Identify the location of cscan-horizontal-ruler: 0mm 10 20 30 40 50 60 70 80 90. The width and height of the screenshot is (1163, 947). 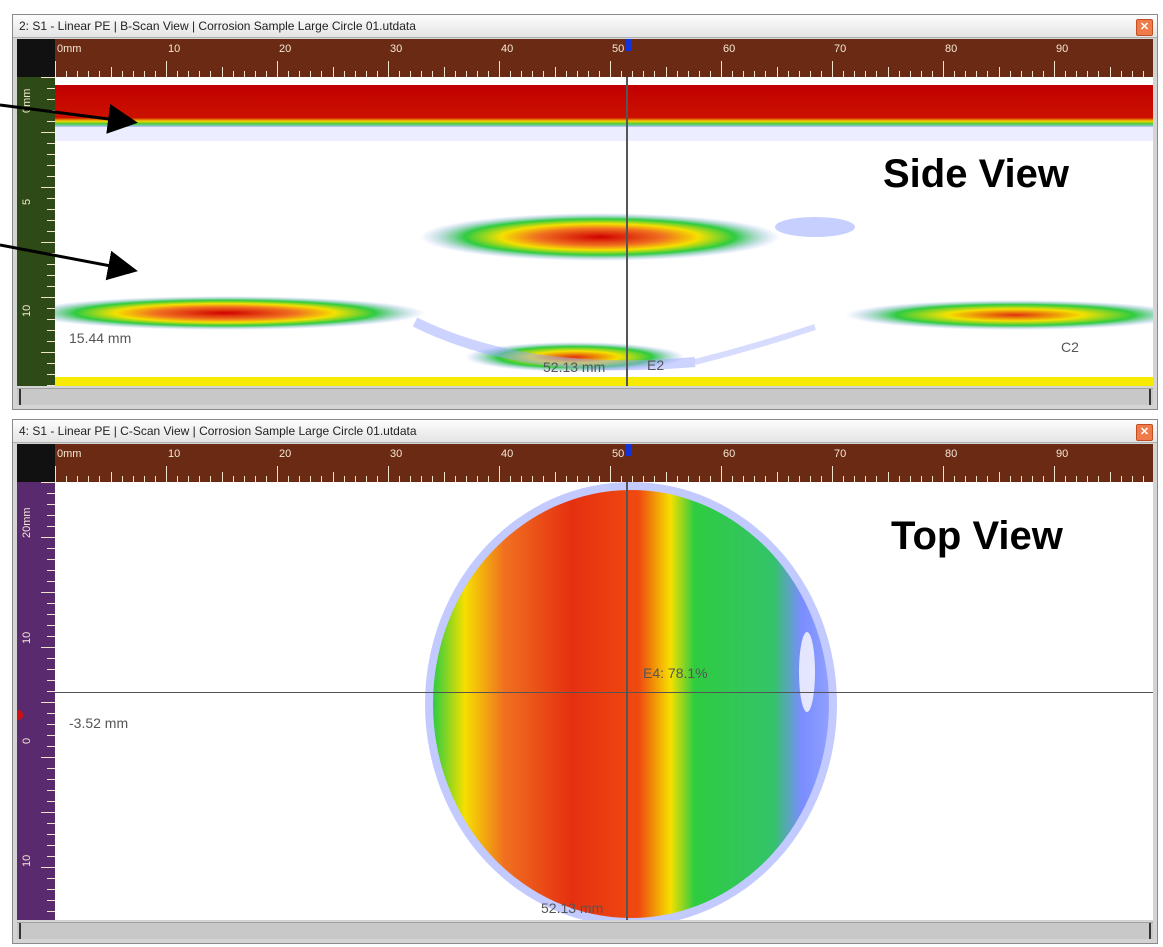
(604, 463).